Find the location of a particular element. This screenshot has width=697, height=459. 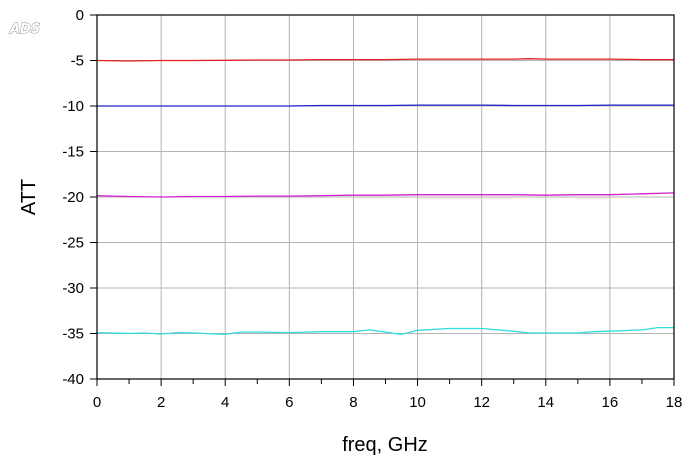

x-tick-label: 6 is located at coordinates (289, 402).